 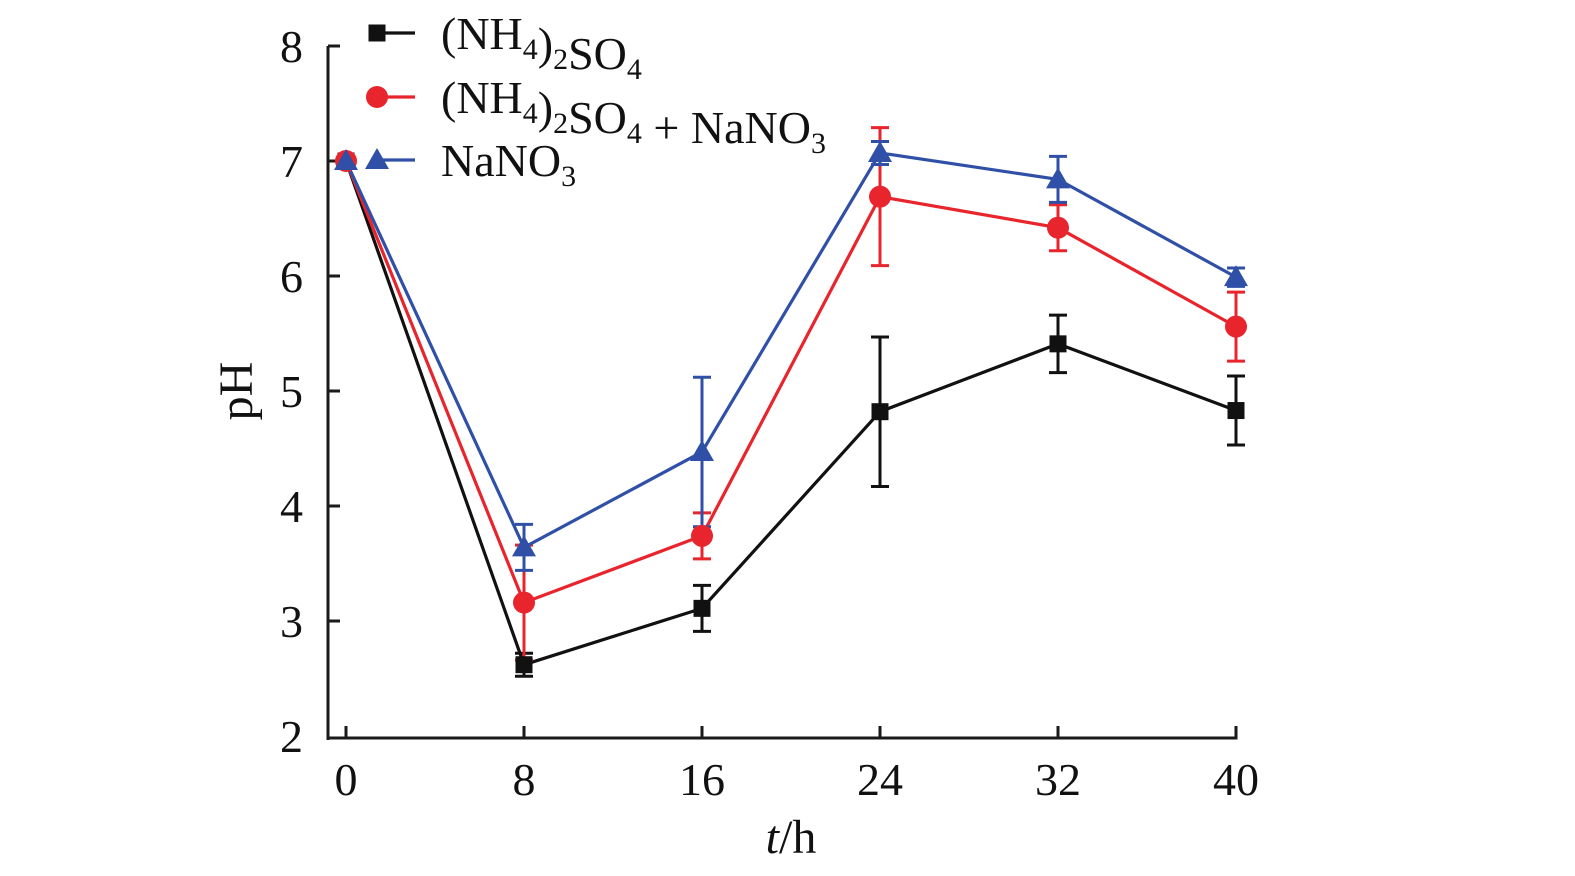 I want to click on y-tick-label: 4, so click(x=291, y=506).